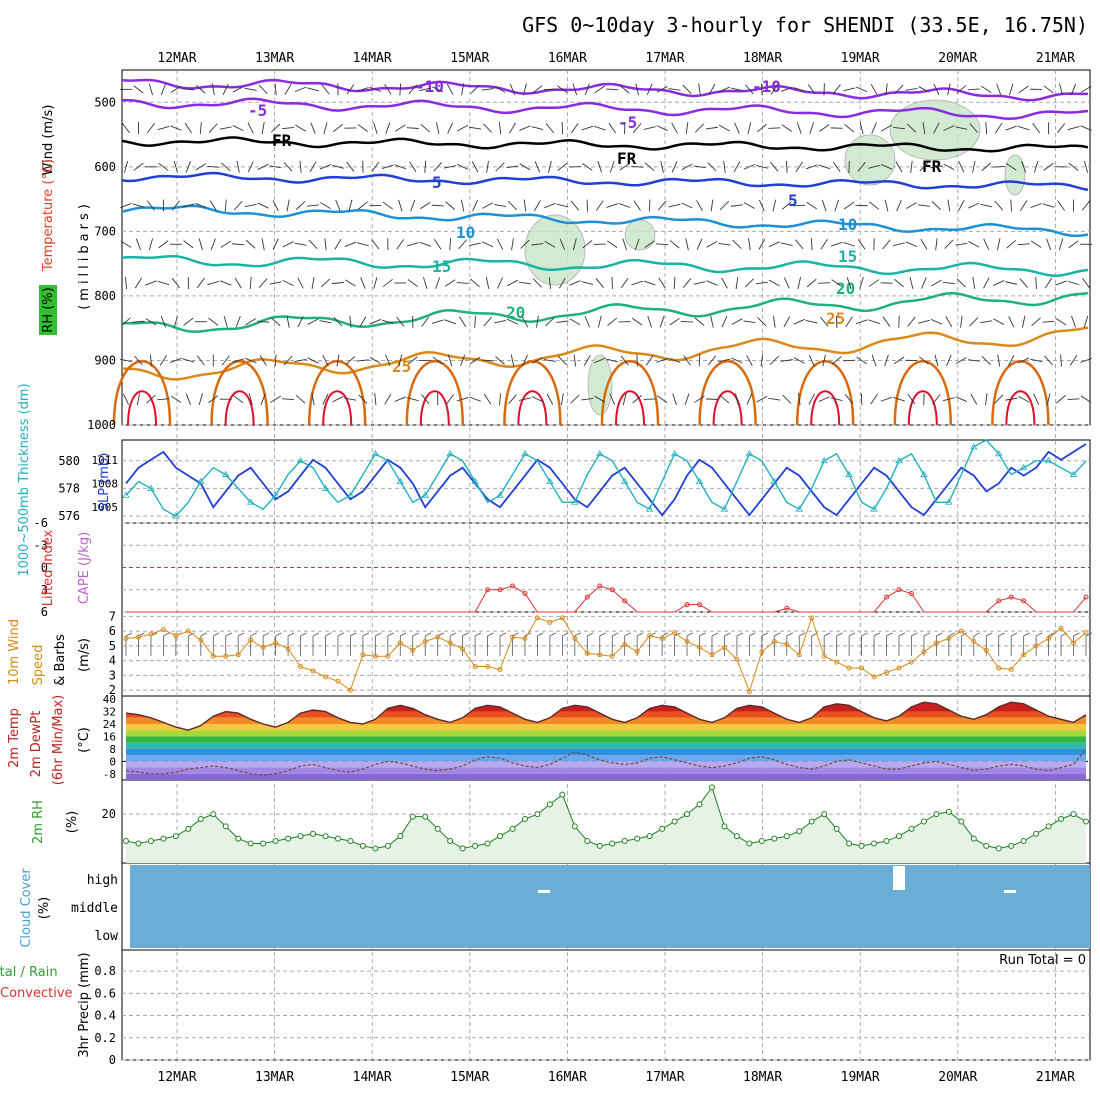  I want to click on temp-bands, so click(606, 739).